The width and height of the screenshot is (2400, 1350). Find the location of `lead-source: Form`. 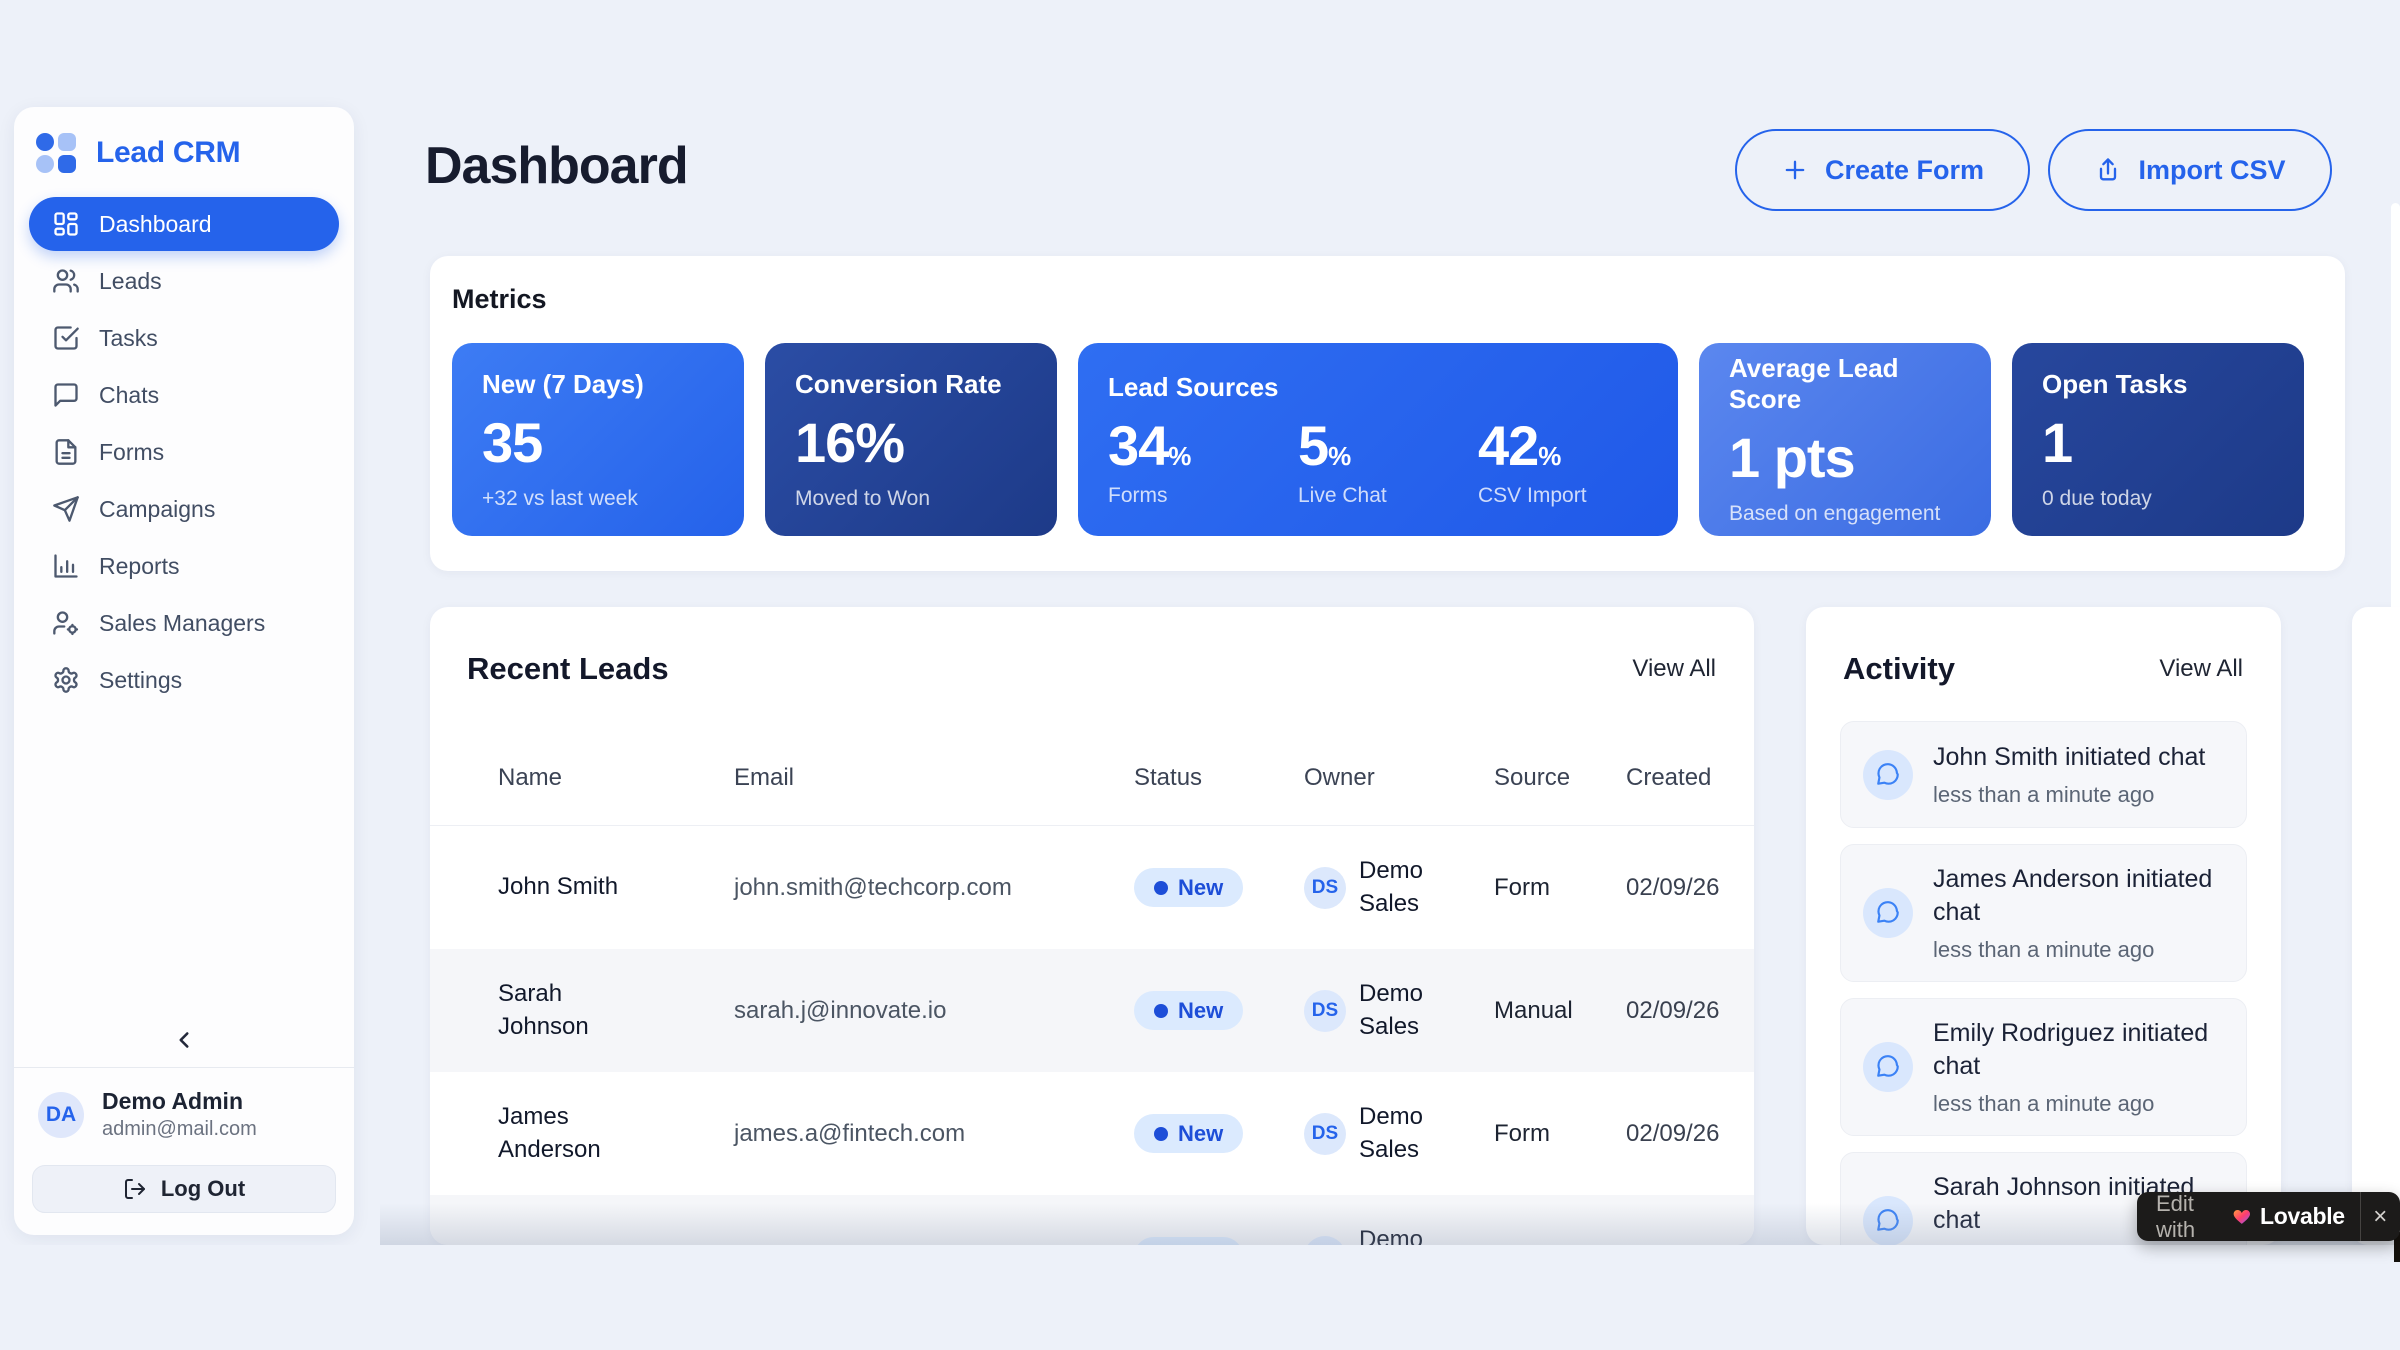

lead-source: Form is located at coordinates (1522, 887).